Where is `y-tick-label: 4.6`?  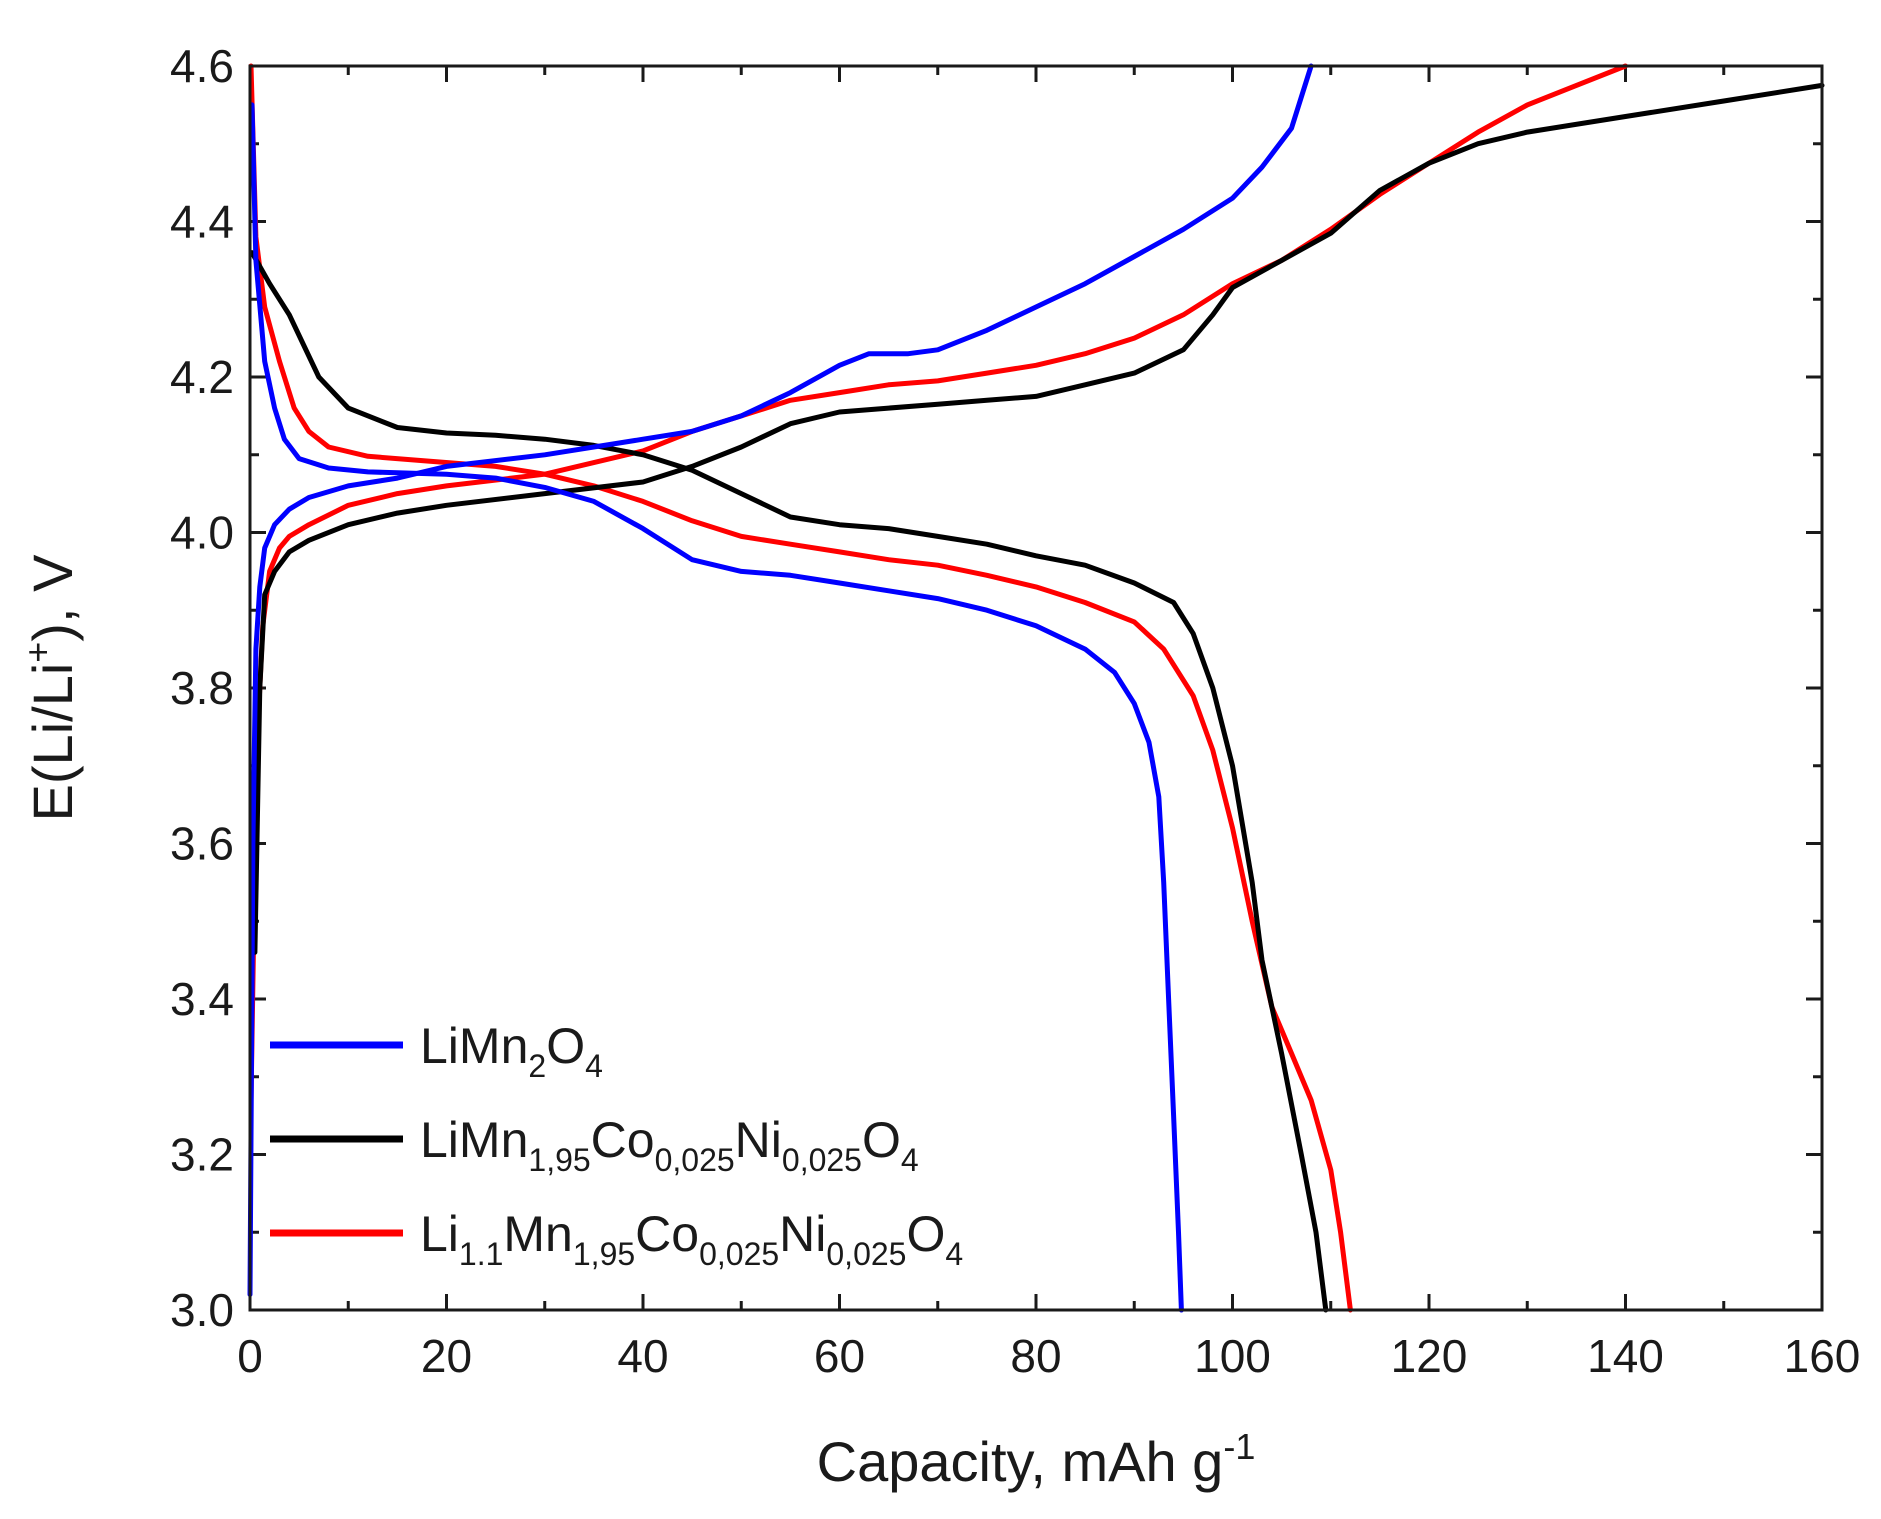
y-tick-label: 4.6 is located at coordinates (202, 66).